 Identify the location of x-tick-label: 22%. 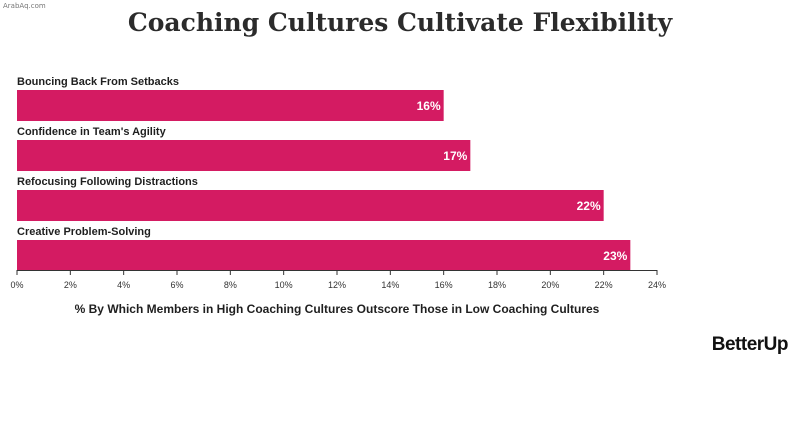
(604, 285).